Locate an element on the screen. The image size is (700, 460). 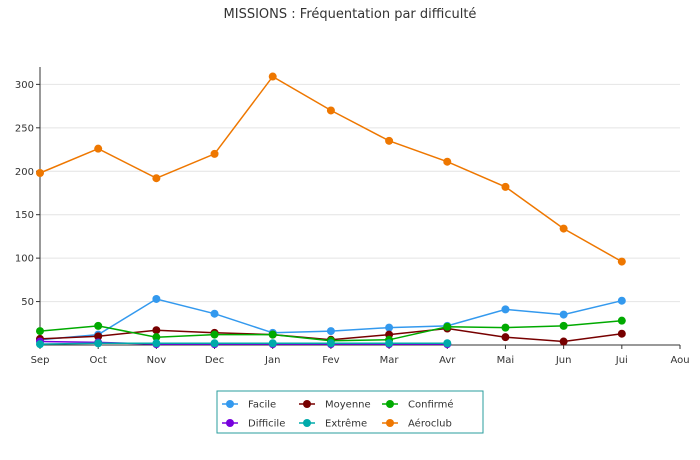
y-tick-label-100: 100 is located at coordinates (24, 259).